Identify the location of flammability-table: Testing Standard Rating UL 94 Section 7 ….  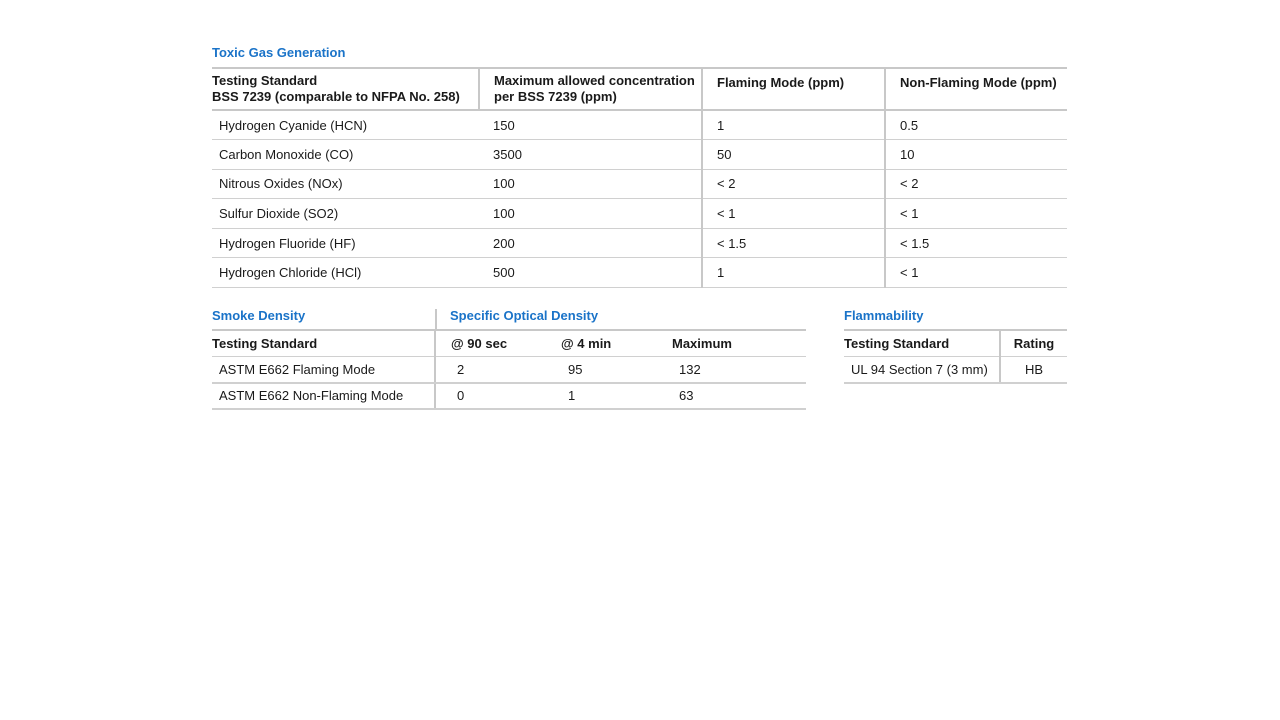
(955, 356).